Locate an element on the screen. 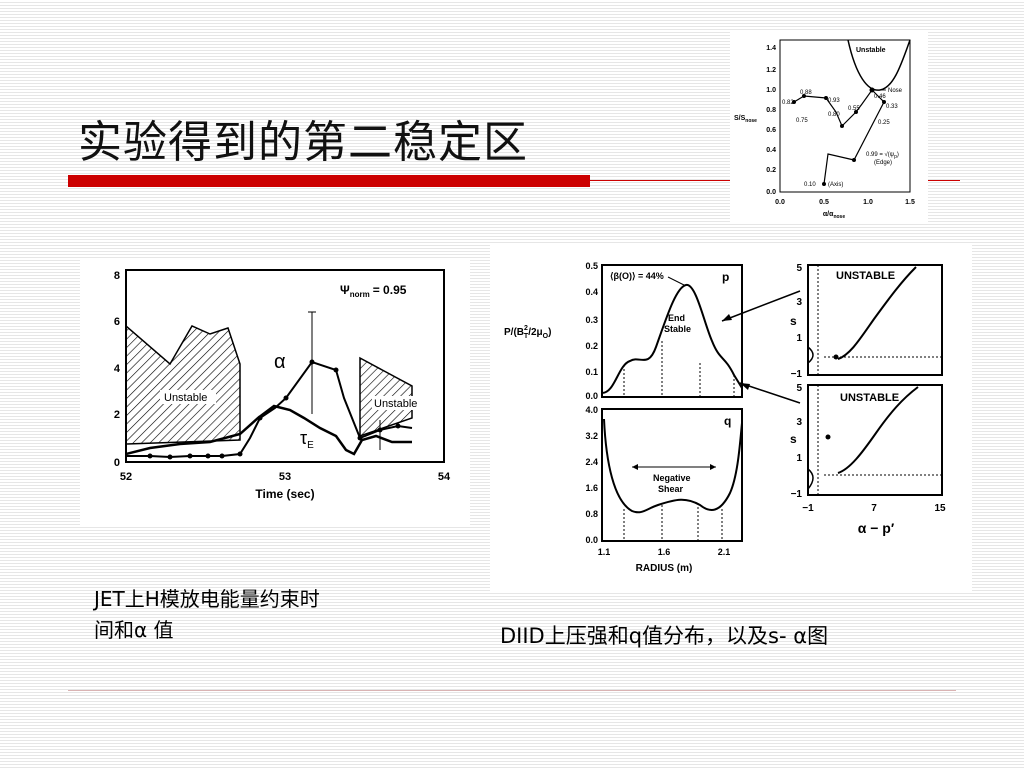  svg-text: 54 is located at coordinates (444, 477).